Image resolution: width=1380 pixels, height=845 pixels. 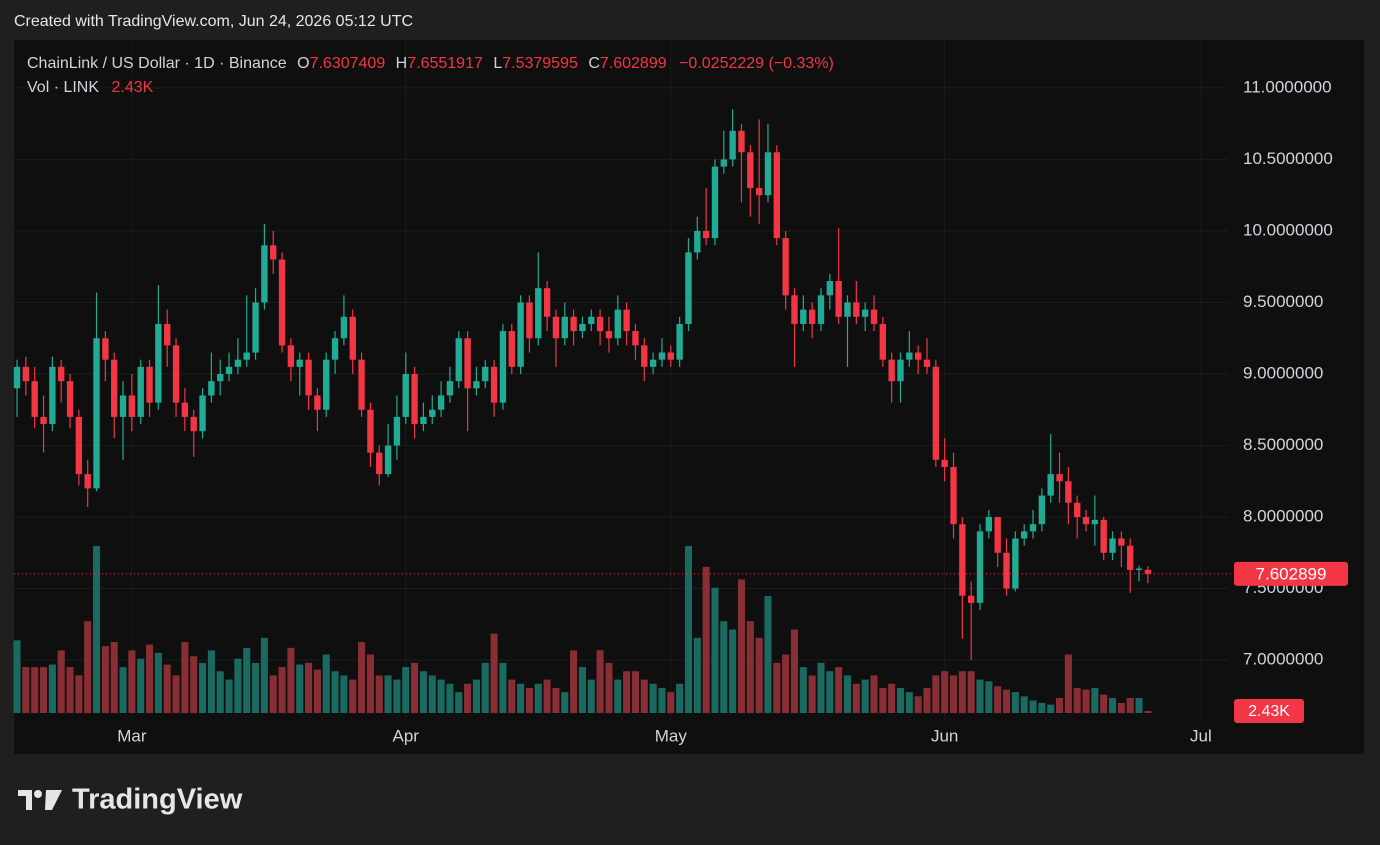 I want to click on legend-value: 7.5379595, so click(x=540, y=63).